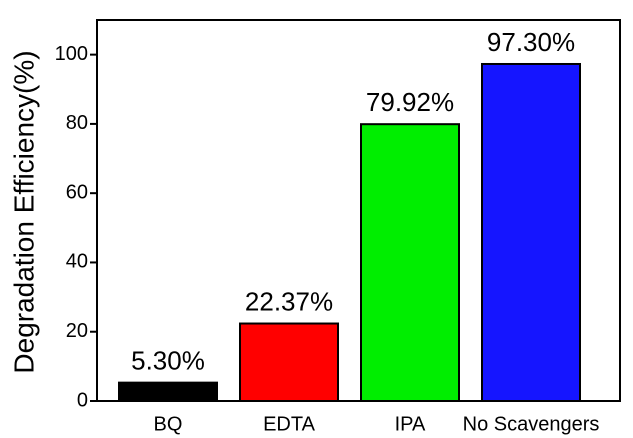  What do you see at coordinates (168, 361) in the screenshot?
I see `value-label: 5.30%` at bounding box center [168, 361].